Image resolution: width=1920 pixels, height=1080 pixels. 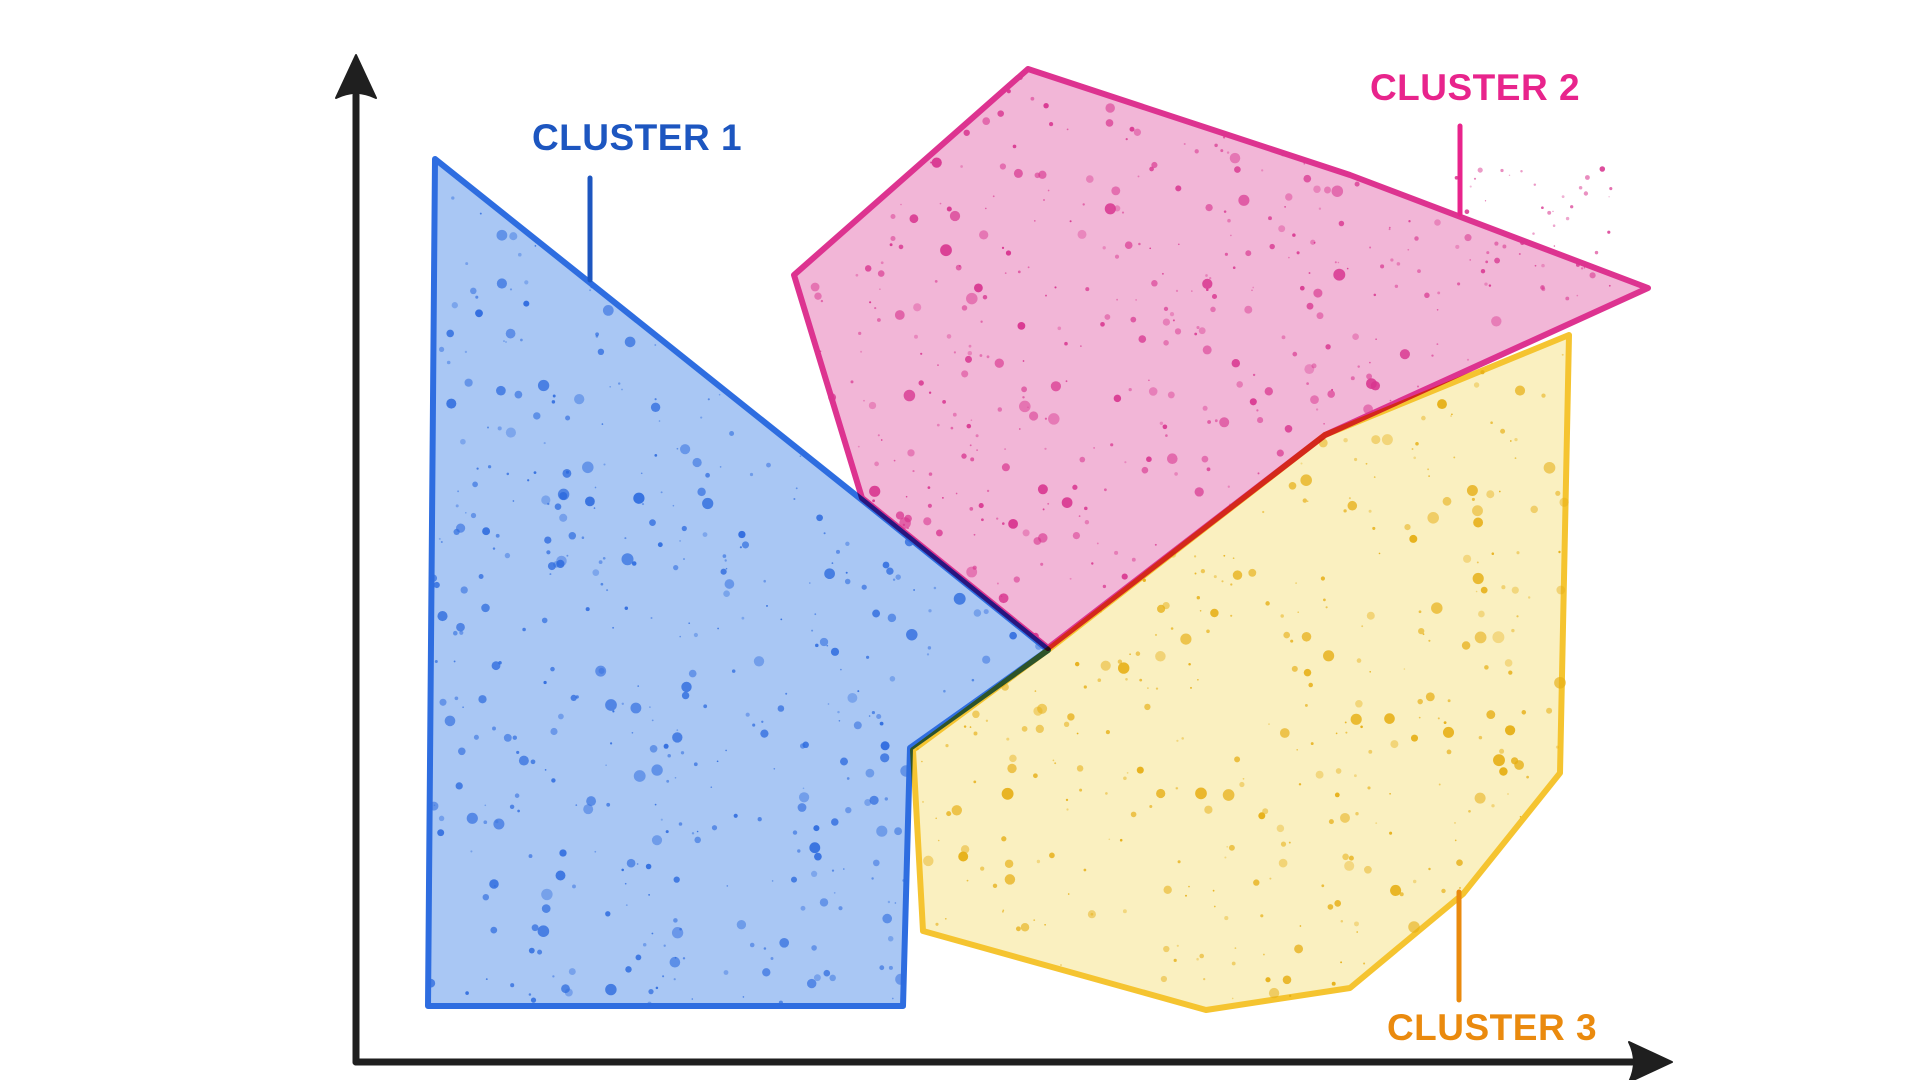 What do you see at coordinates (1650, 1060) in the screenshot?
I see `x-axis-arrow-icon` at bounding box center [1650, 1060].